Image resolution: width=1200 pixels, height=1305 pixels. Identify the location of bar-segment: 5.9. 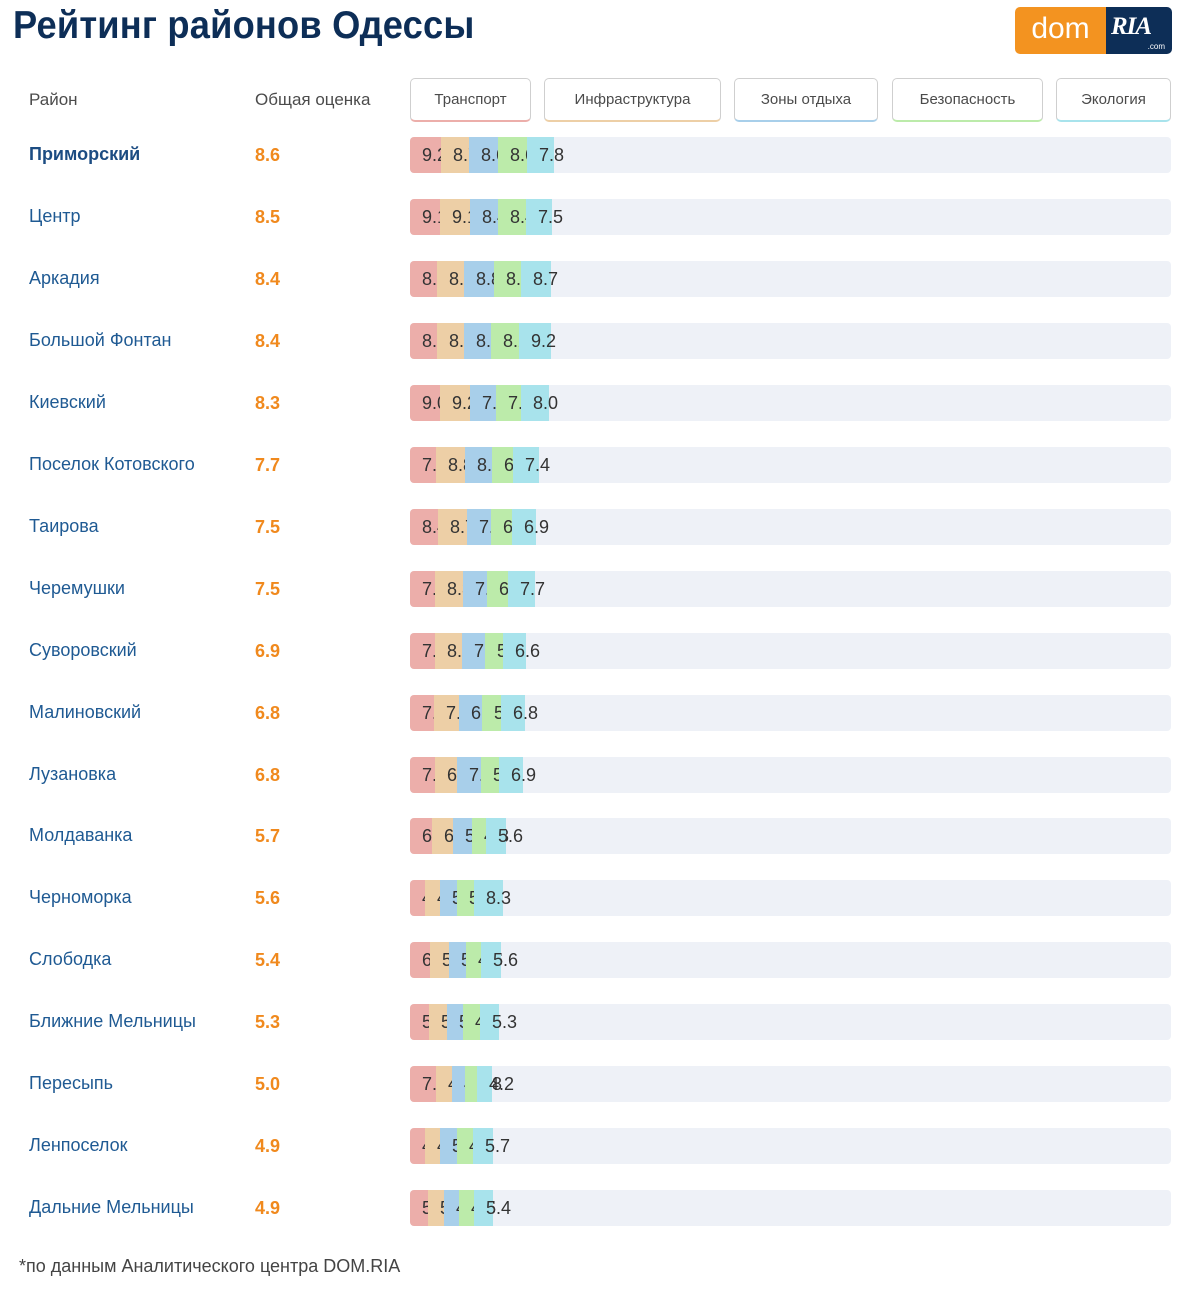
(500, 712).